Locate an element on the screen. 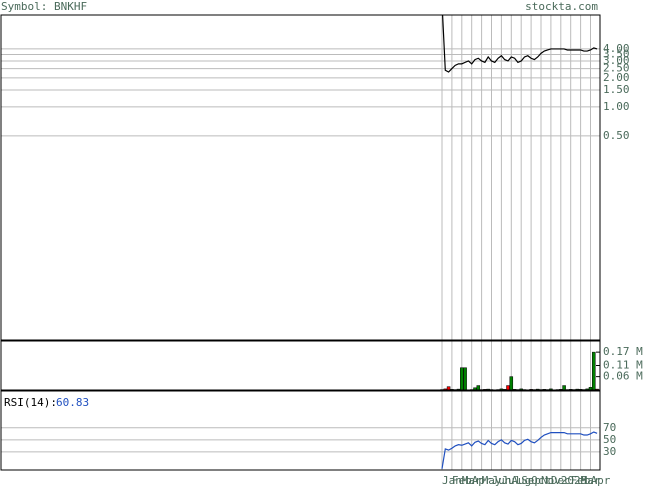  site: stockta.com is located at coordinates (561, 6).